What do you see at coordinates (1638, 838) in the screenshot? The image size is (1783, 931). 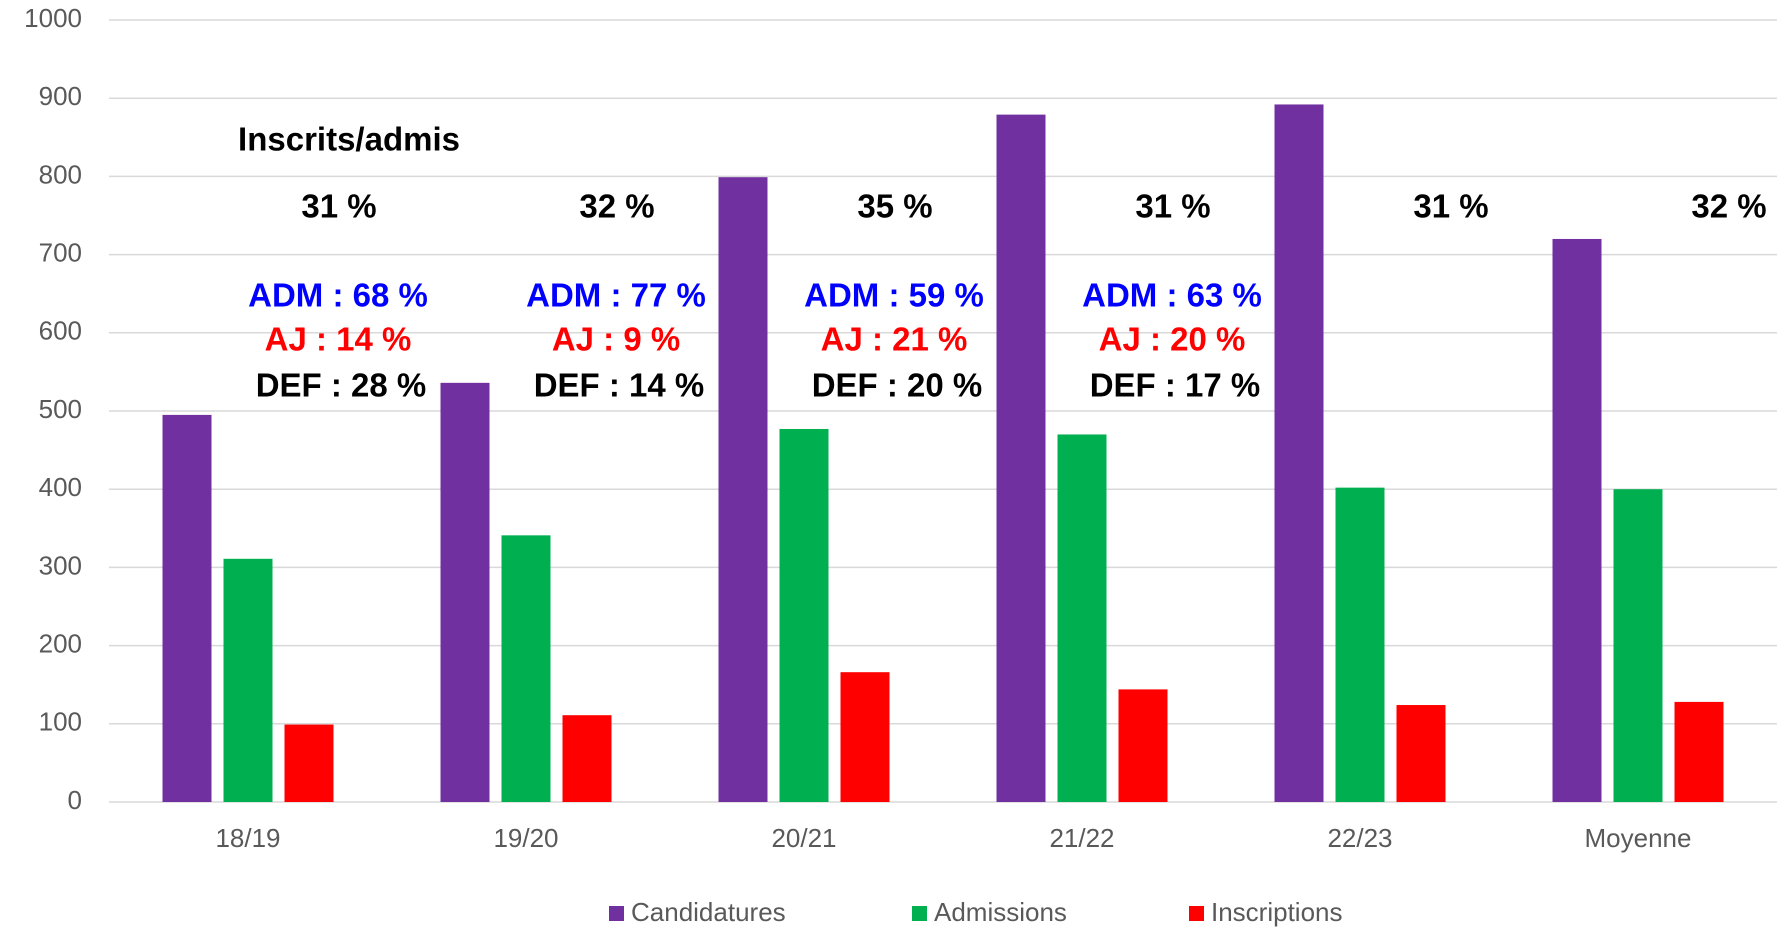 I see `x-tick-label: Moyenne` at bounding box center [1638, 838].